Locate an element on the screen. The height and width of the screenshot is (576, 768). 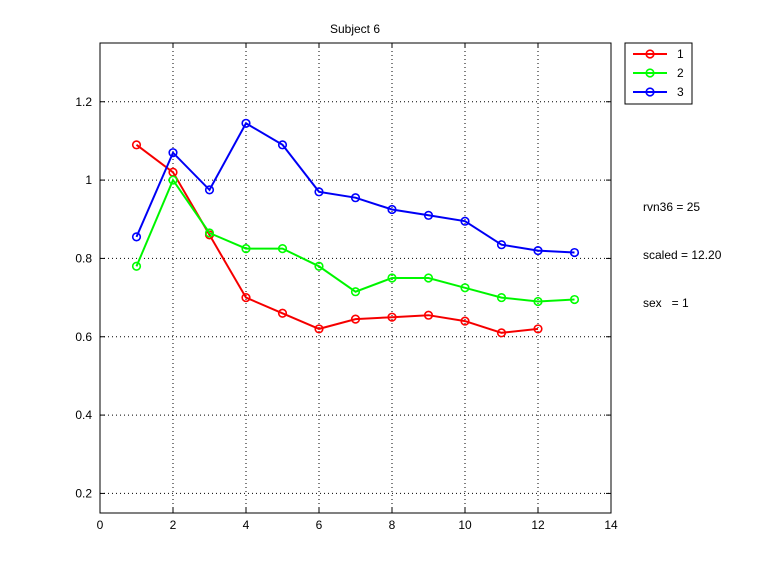
legend-label: 3 is located at coordinates (680, 92).